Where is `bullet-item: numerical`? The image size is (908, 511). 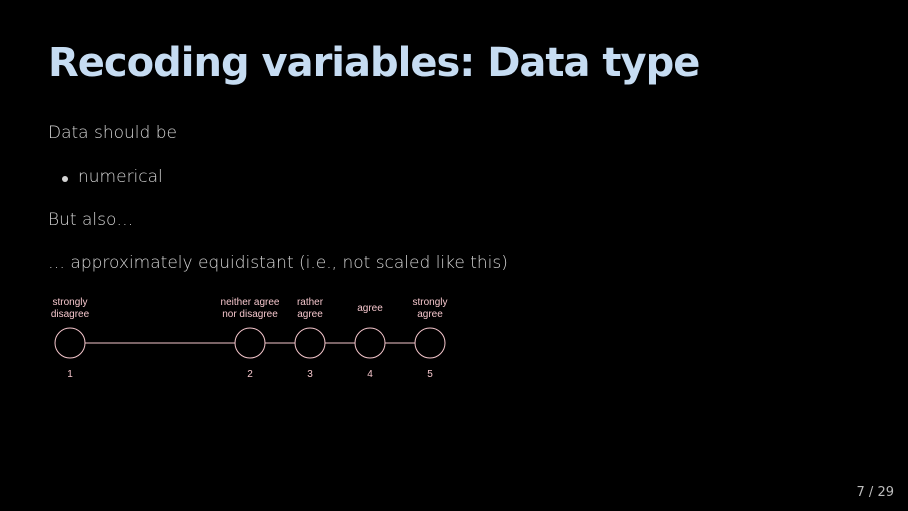 bullet-item: numerical is located at coordinates (111, 177).